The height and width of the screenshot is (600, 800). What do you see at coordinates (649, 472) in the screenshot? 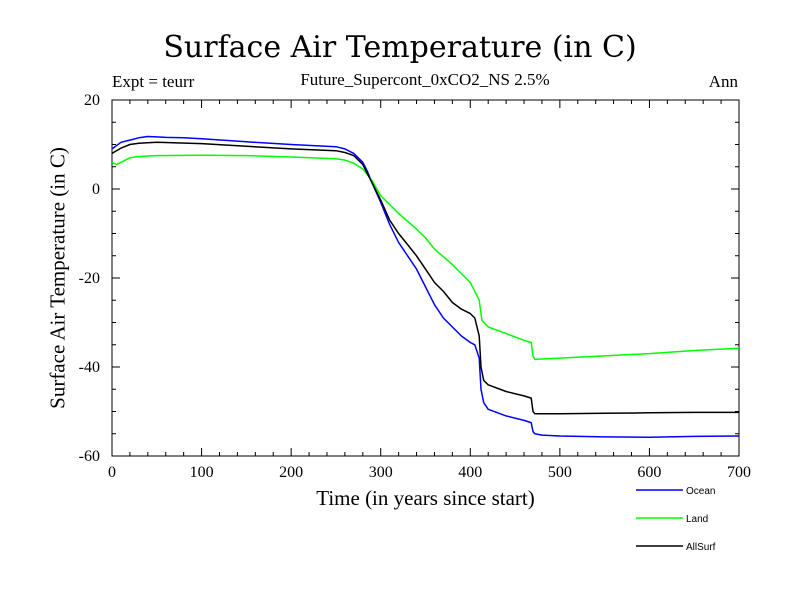
I see `x-tick-label: 600` at bounding box center [649, 472].